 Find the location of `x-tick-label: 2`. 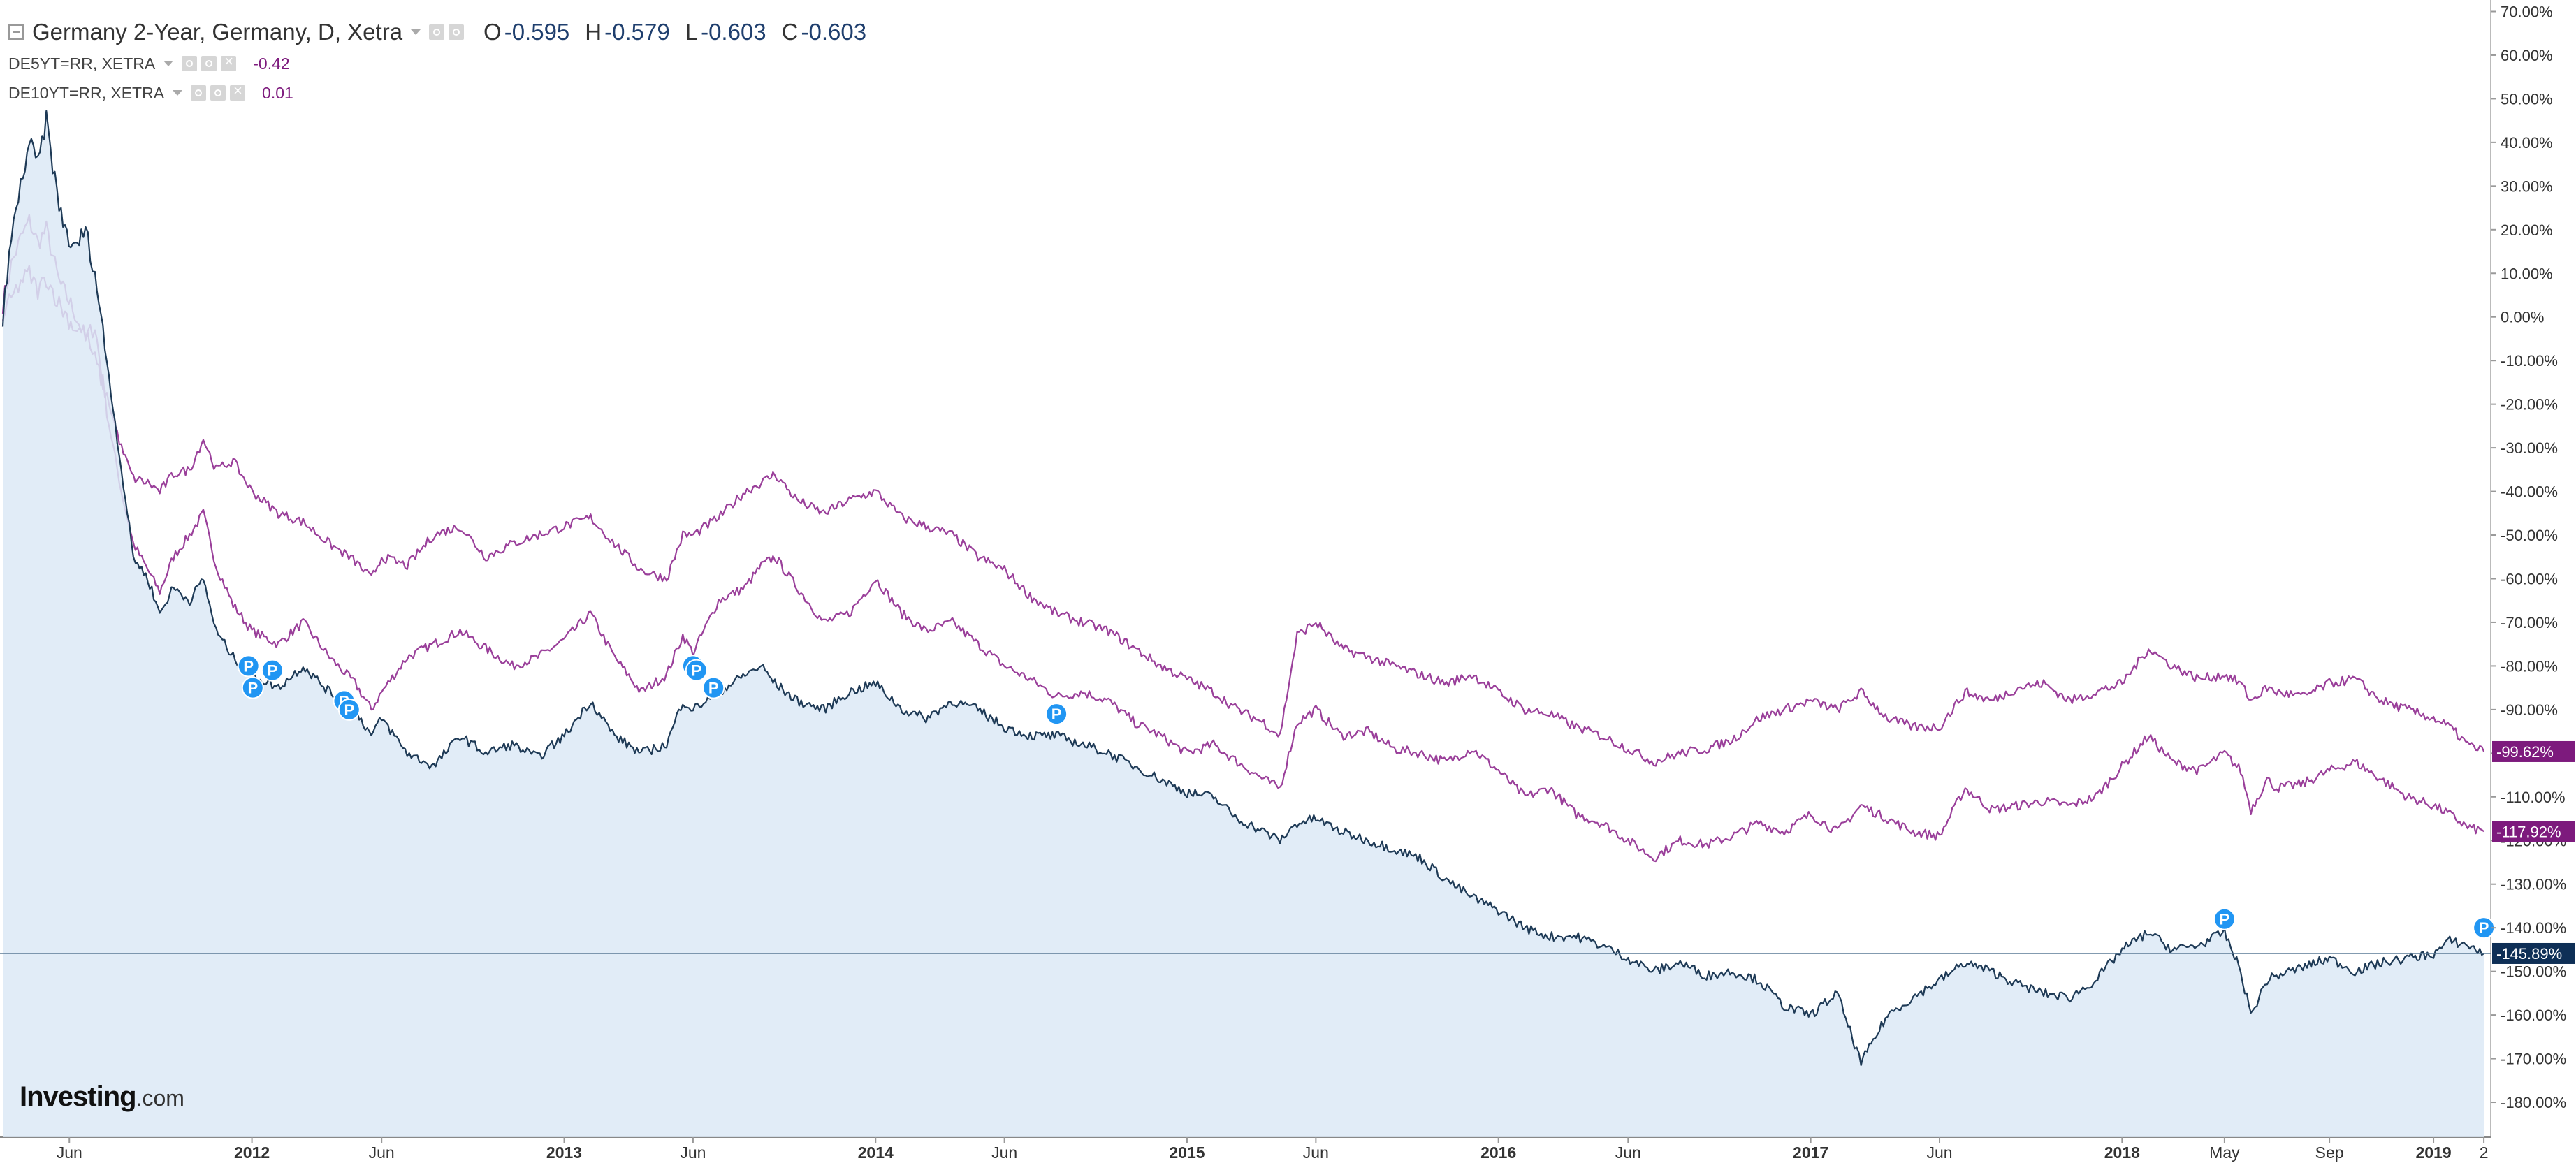

x-tick-label: 2 is located at coordinates (2484, 1152).